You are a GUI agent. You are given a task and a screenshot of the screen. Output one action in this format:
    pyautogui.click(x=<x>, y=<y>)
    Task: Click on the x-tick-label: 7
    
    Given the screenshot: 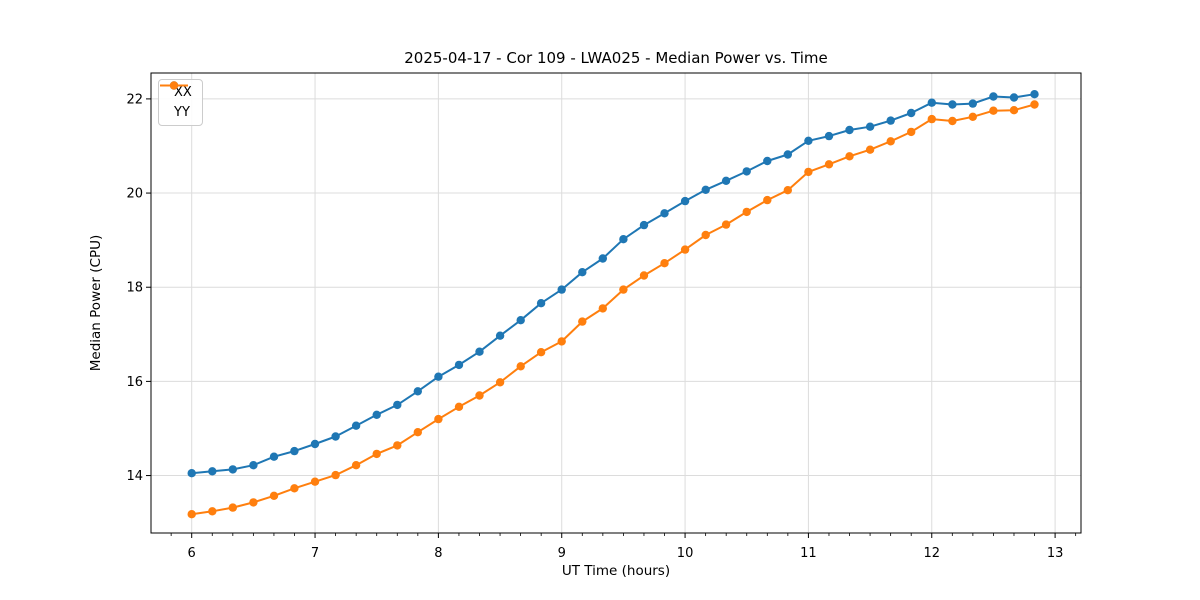 What is the action you would take?
    pyautogui.click(x=315, y=553)
    